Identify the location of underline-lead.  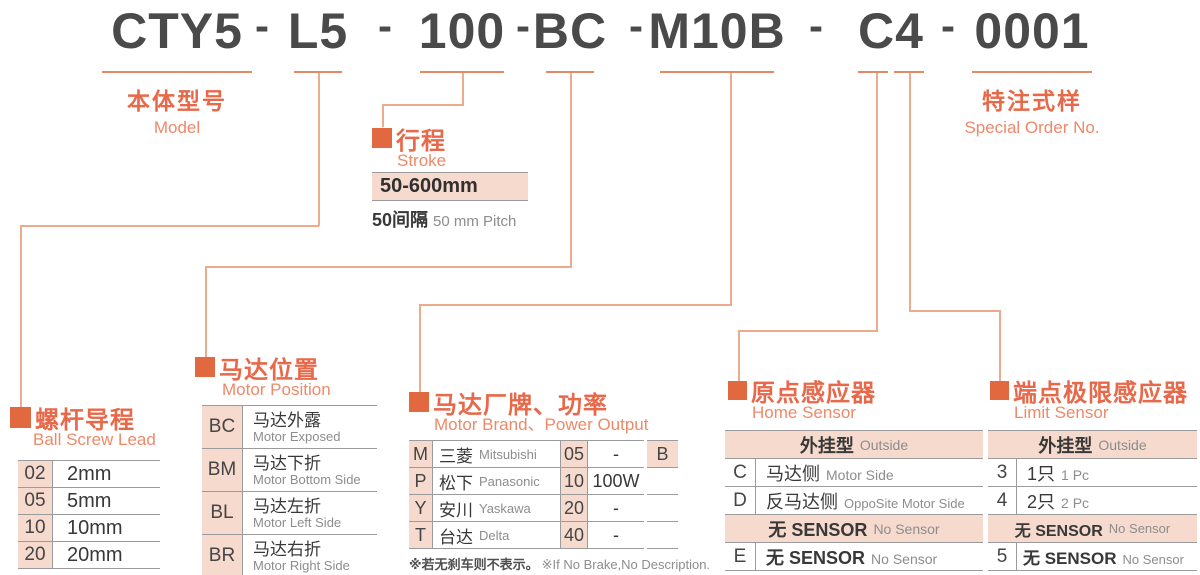
(318, 72).